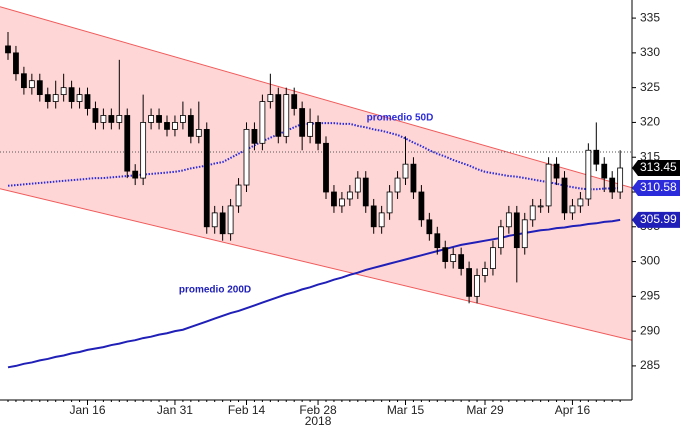 The width and height of the screenshot is (683, 425). What do you see at coordinates (314, 156) in the screenshot?
I see `moving-average-line` at bounding box center [314, 156].